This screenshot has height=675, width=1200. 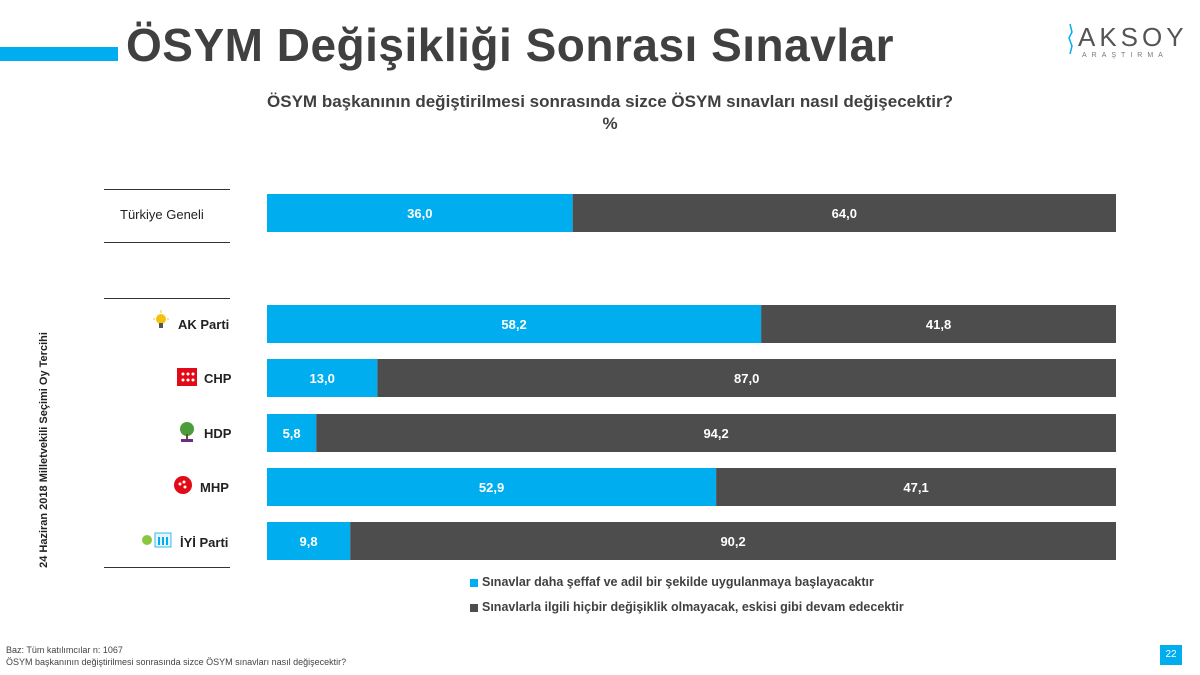 I want to click on slide-title: ÖSYM Değişikliği Sonrası Sınavlar, so click(x=510, y=45).